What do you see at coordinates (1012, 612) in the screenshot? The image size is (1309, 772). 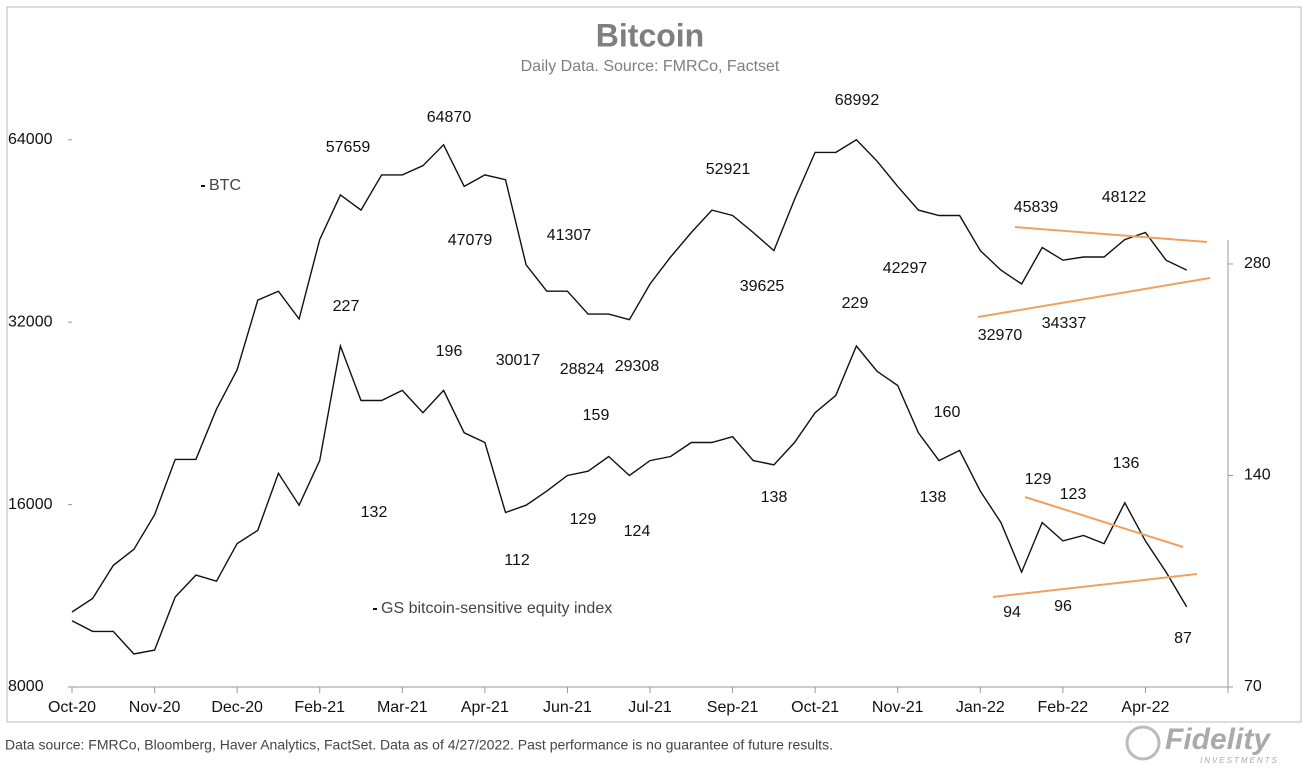 I see `annotation: 94` at bounding box center [1012, 612].